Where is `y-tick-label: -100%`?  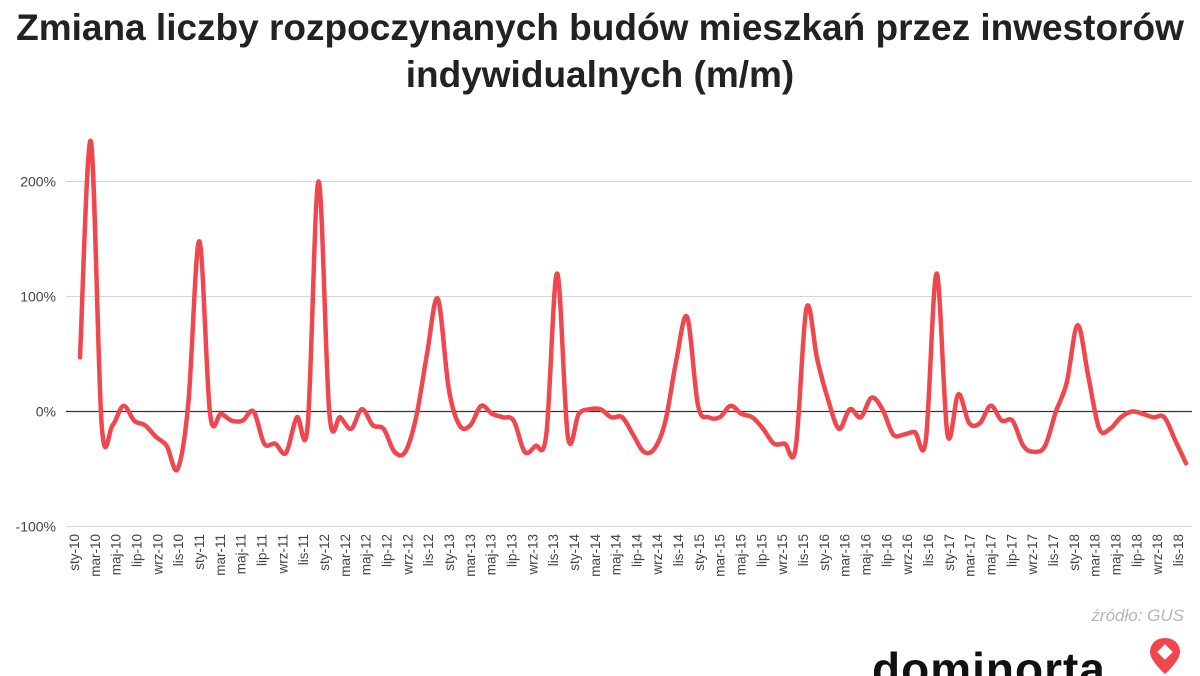 y-tick-label: -100% is located at coordinates (36, 527).